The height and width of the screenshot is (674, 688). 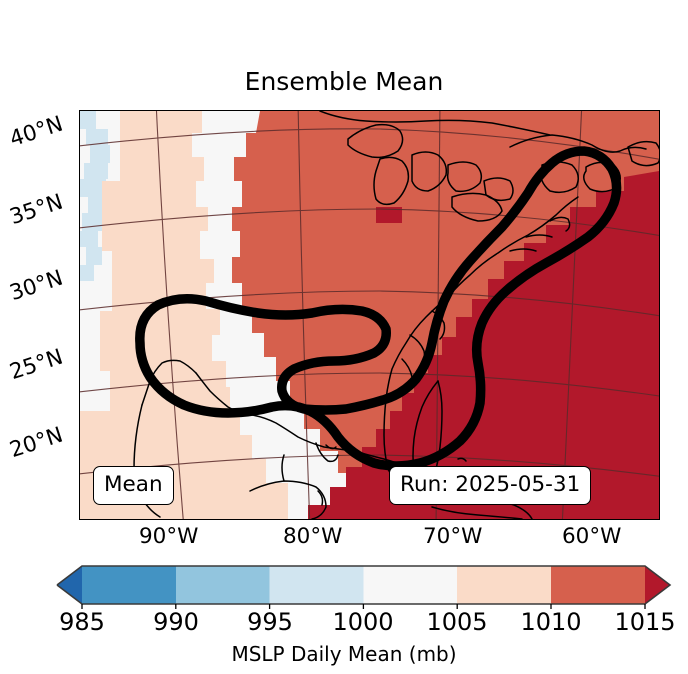 What do you see at coordinates (270, 622) in the screenshot?
I see `colorbar-tick-label-995: 995` at bounding box center [270, 622].